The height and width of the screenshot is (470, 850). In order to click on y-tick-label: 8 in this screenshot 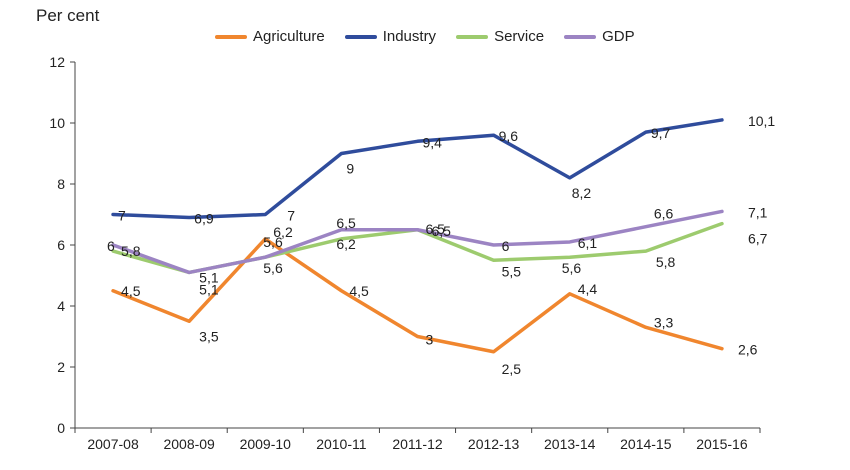, I will do `click(61, 184)`.